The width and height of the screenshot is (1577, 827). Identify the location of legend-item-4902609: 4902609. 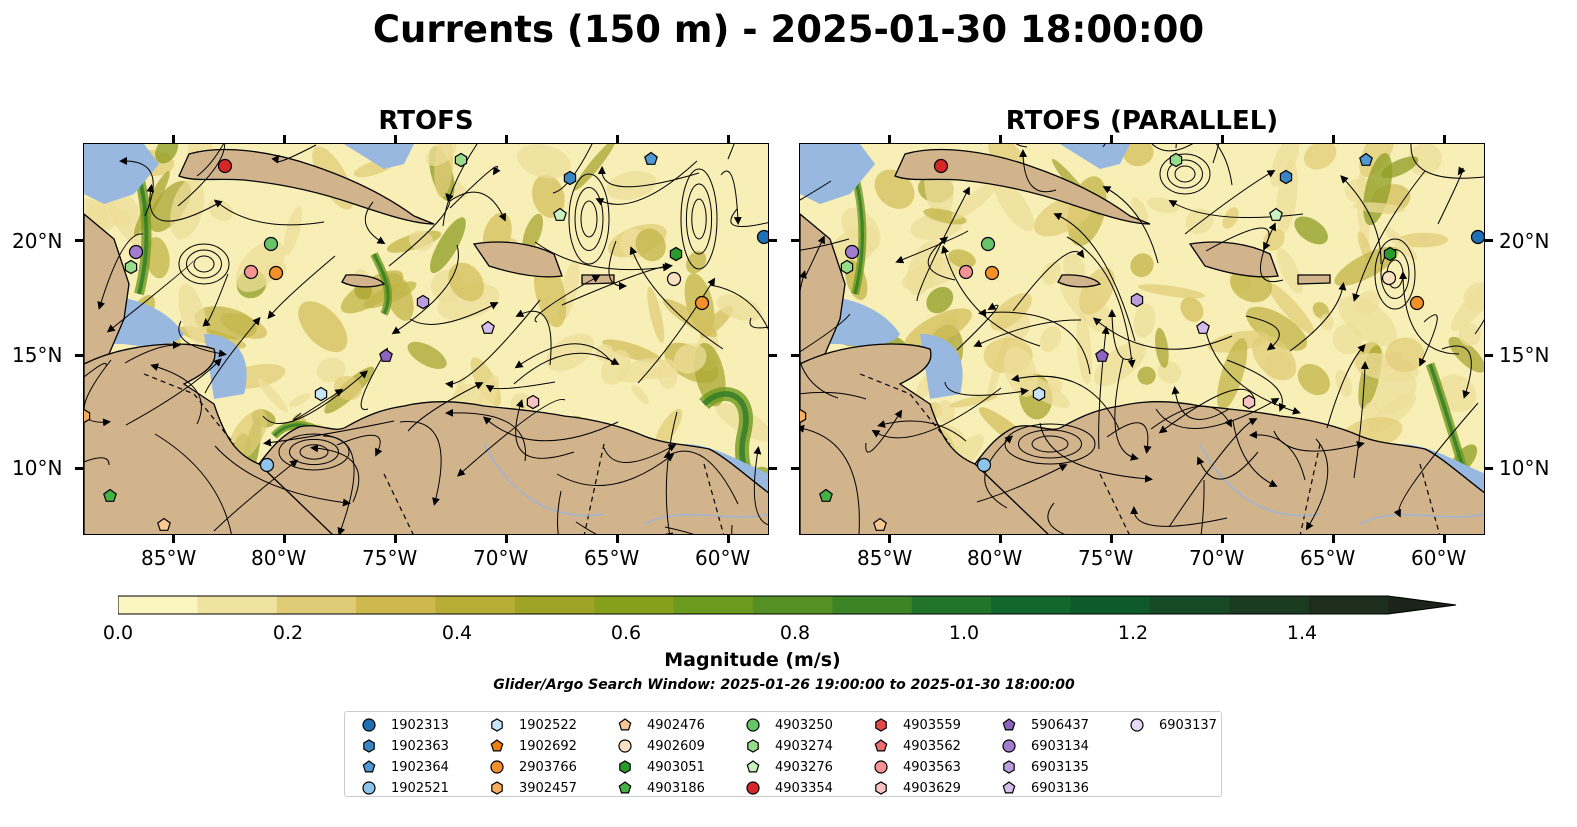
(660, 746).